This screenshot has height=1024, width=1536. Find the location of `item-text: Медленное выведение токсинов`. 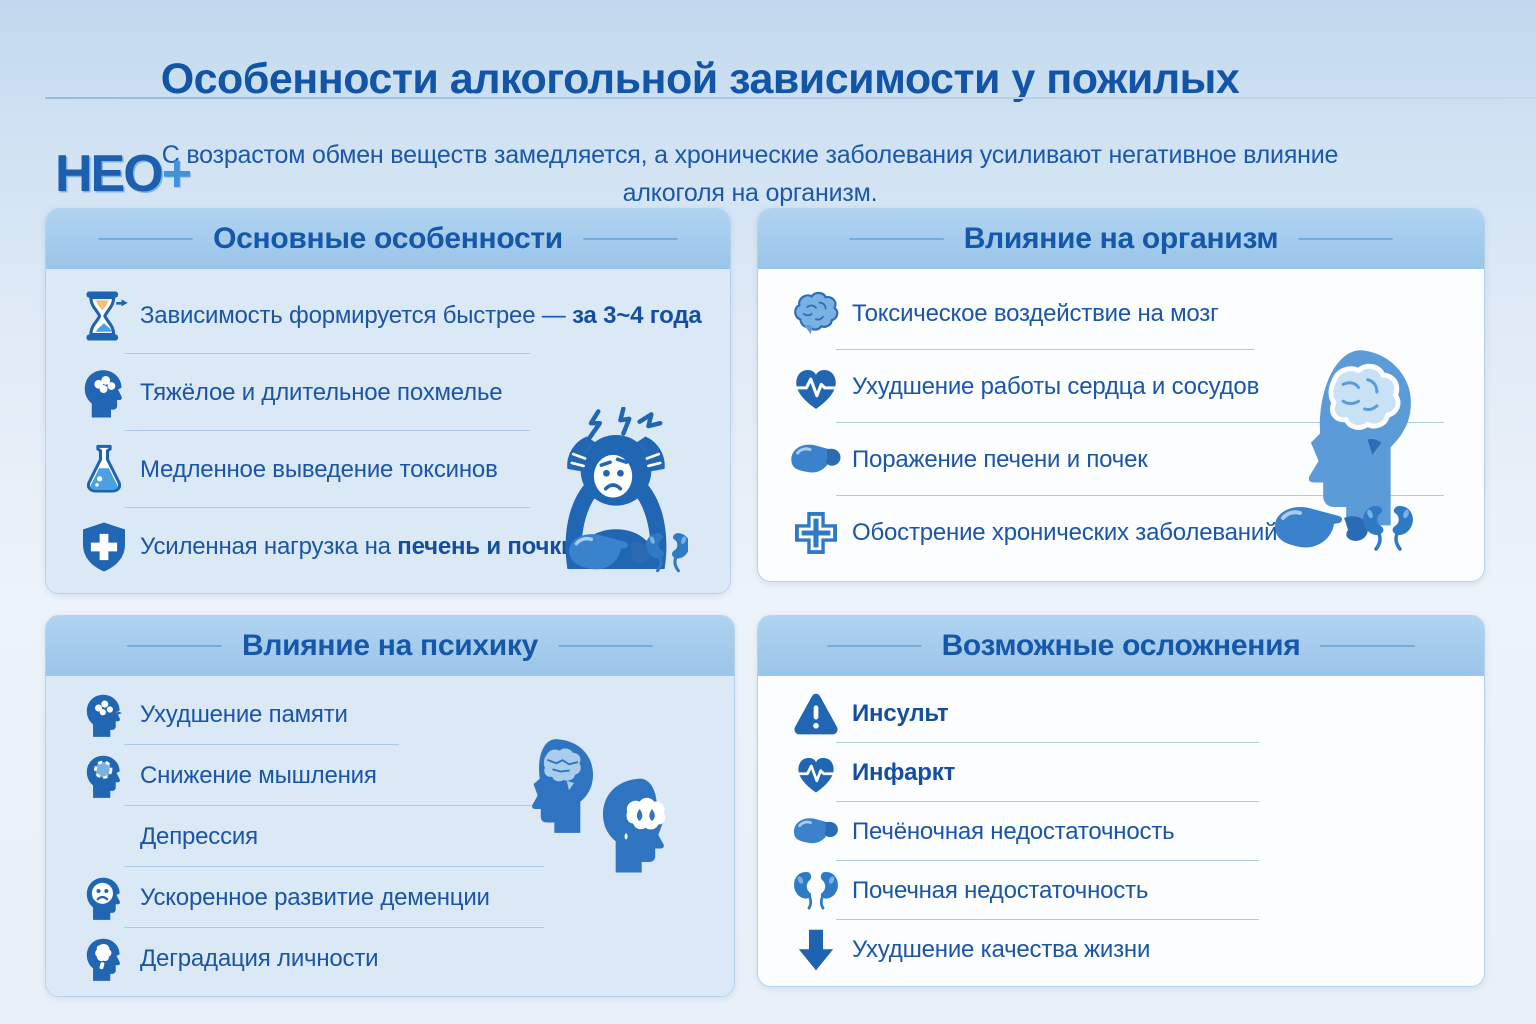

item-text: Медленное выведение токсинов is located at coordinates (319, 470).